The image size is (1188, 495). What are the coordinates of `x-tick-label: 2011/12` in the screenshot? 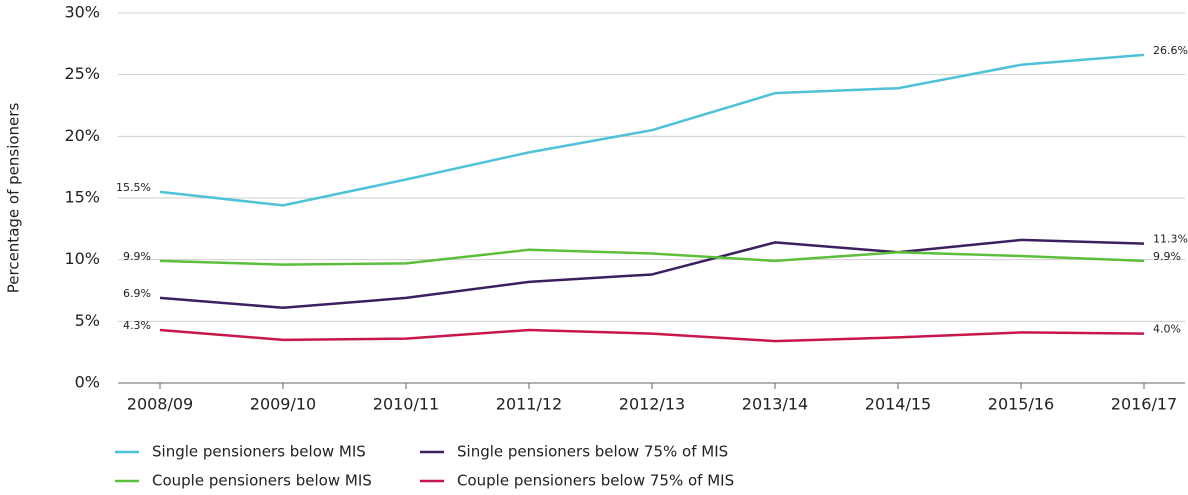 It's located at (529, 404).